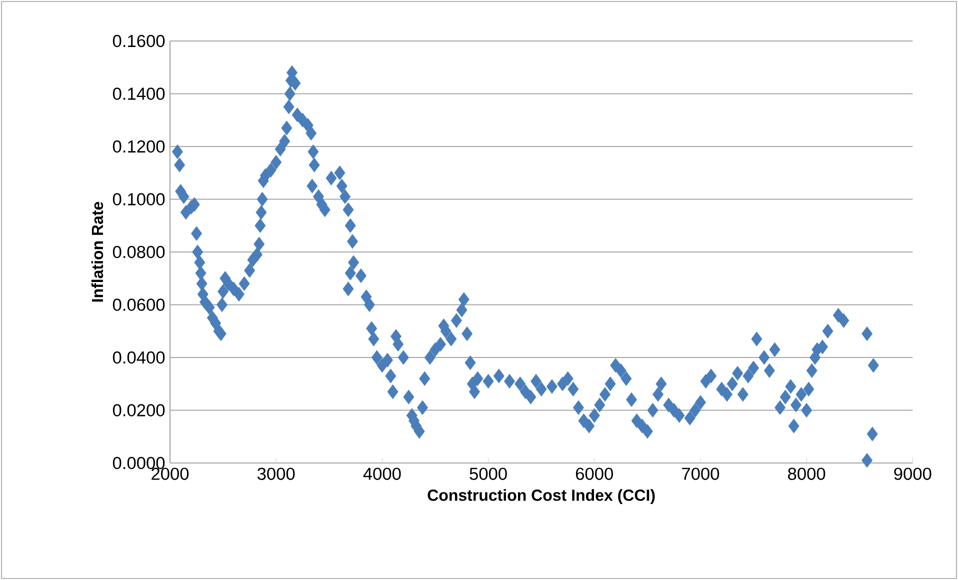 Image resolution: width=958 pixels, height=580 pixels. Describe the element at coordinates (138, 146) in the screenshot. I see `y-tick-label: 0.1200` at that location.